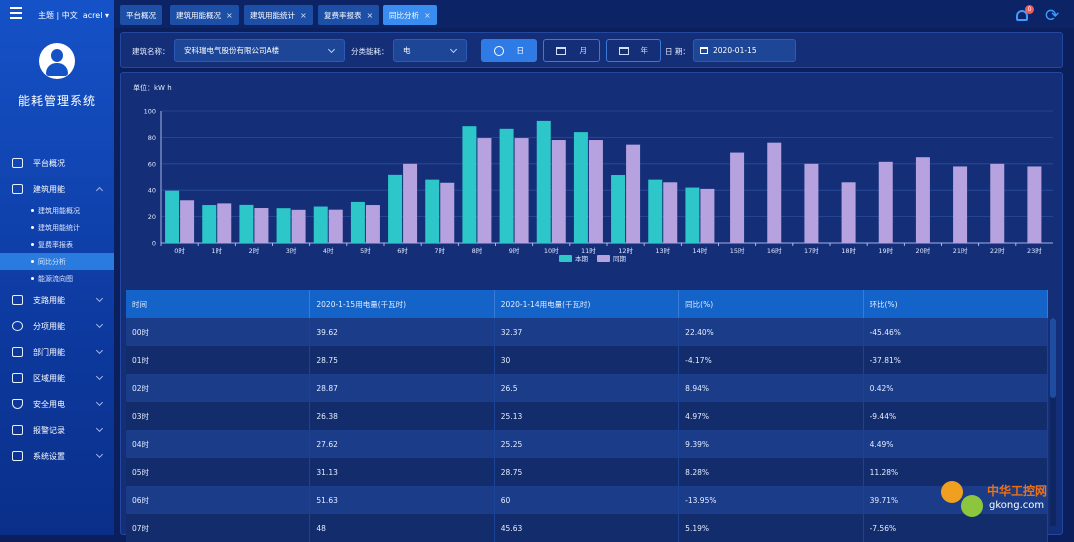 This screenshot has height=542, width=1074. Describe the element at coordinates (57, 210) in the screenshot. I see `sidebar-subitem-building-overview: 建筑用能概况` at that location.